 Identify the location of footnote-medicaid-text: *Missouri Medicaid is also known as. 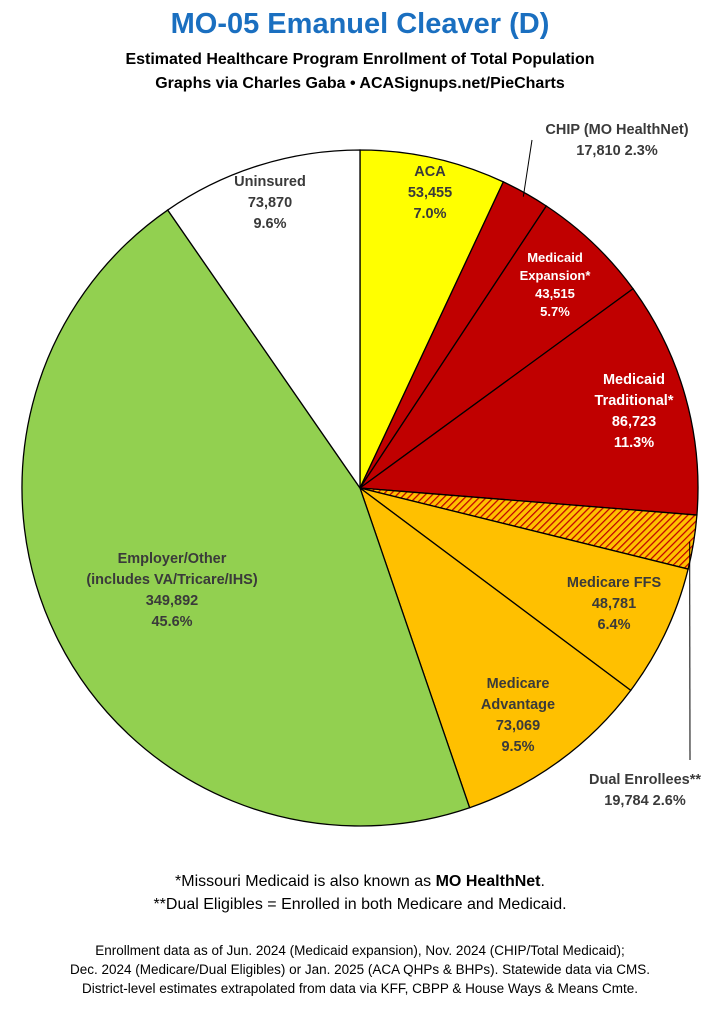
(305, 881).